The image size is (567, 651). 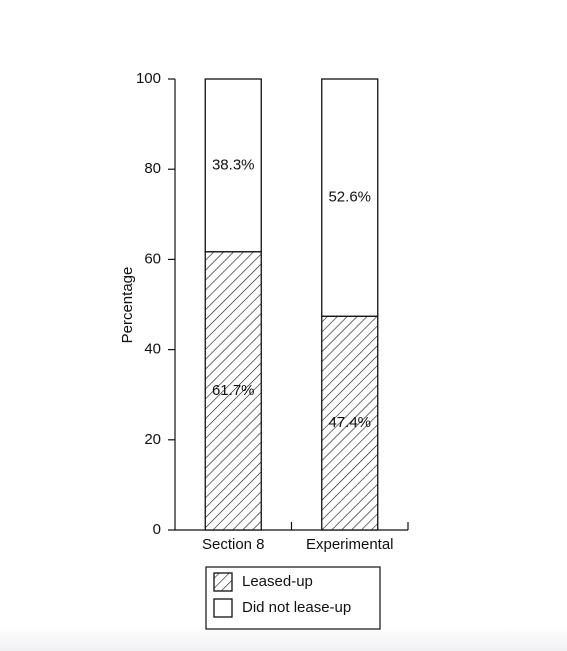 I want to click on background-band, so click(x=283, y=638).